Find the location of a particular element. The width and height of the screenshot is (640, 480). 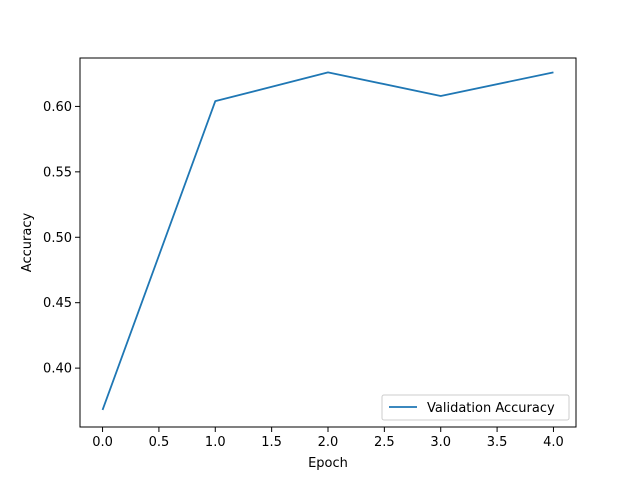

y-axis: 0.40 0.45 0.50 0.55 0.60 is located at coordinates (61, 238).